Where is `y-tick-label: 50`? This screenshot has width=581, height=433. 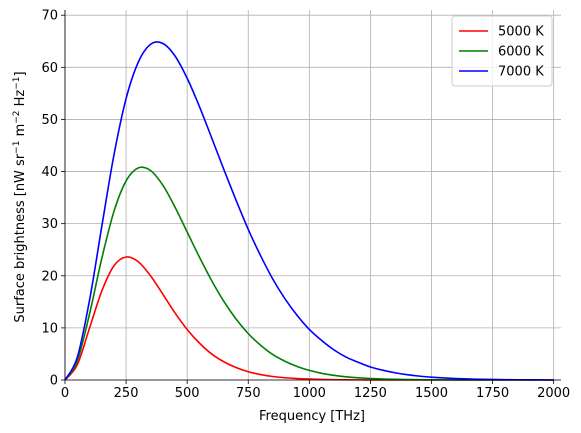
y-tick-label: 50 is located at coordinates (49, 120).